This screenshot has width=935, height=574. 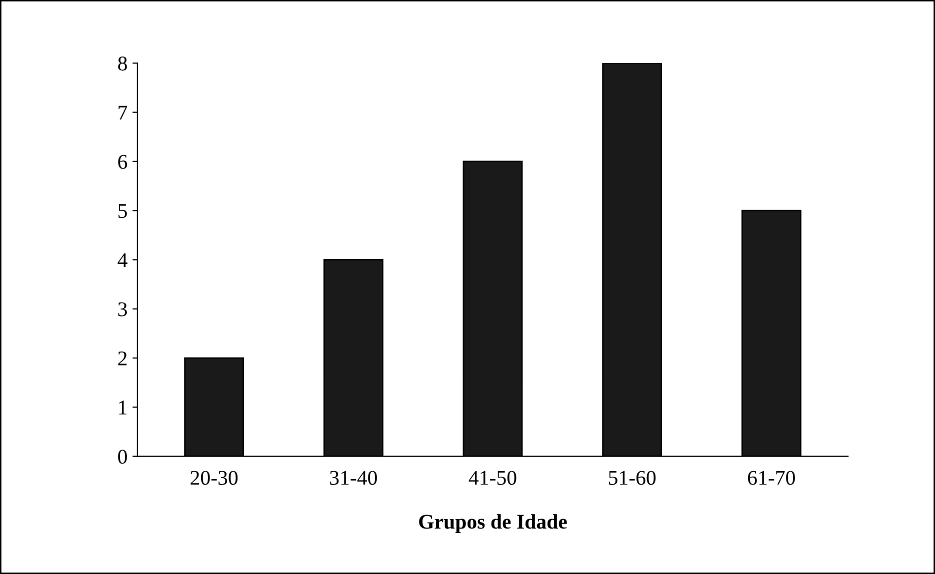 I want to click on x-tick-label: 20-30, so click(x=214, y=477).